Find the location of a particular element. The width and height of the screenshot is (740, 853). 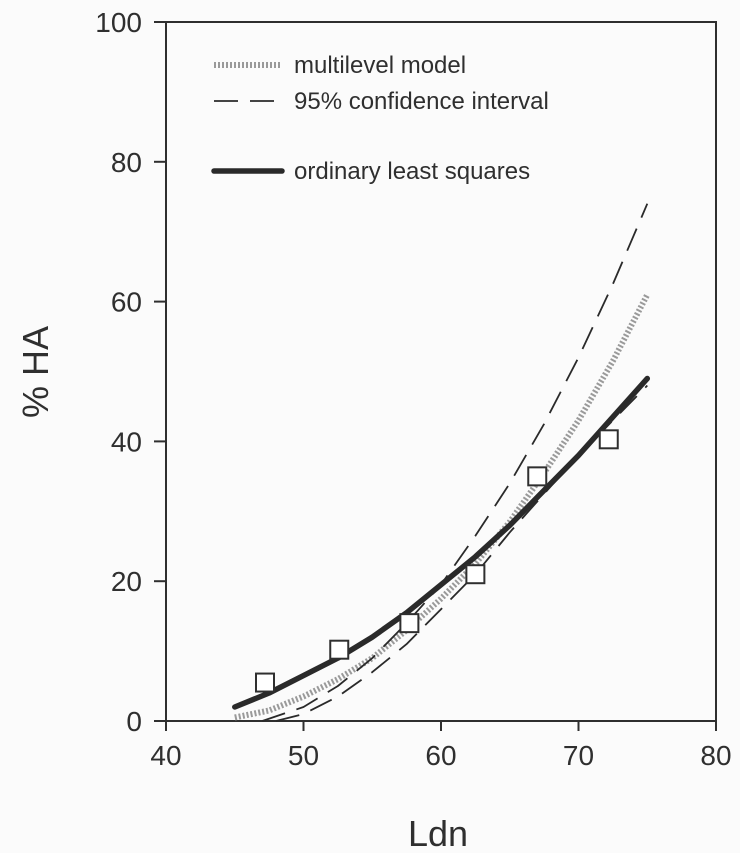

x-axis: 40 50 60 70 80 is located at coordinates (441, 746).